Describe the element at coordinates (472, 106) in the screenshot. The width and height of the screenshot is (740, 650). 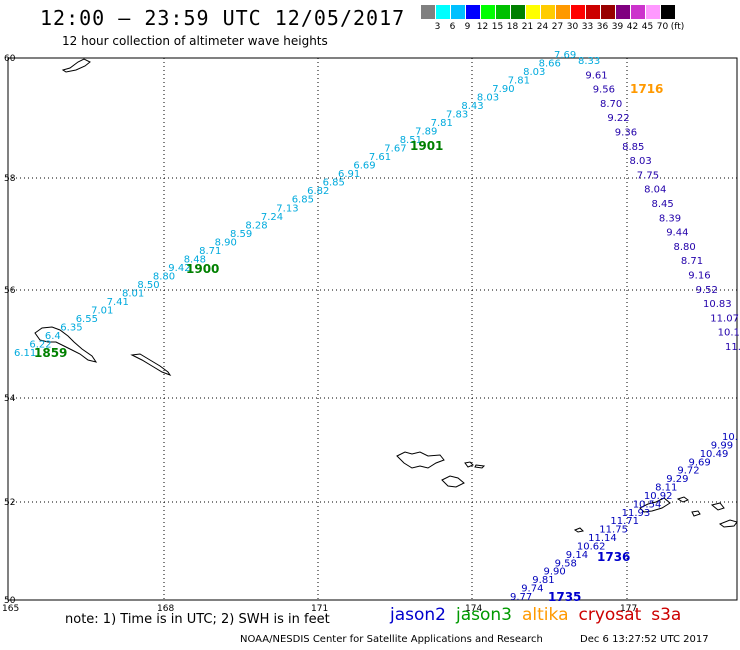
I see `wave-height-value: 8.43` at that location.